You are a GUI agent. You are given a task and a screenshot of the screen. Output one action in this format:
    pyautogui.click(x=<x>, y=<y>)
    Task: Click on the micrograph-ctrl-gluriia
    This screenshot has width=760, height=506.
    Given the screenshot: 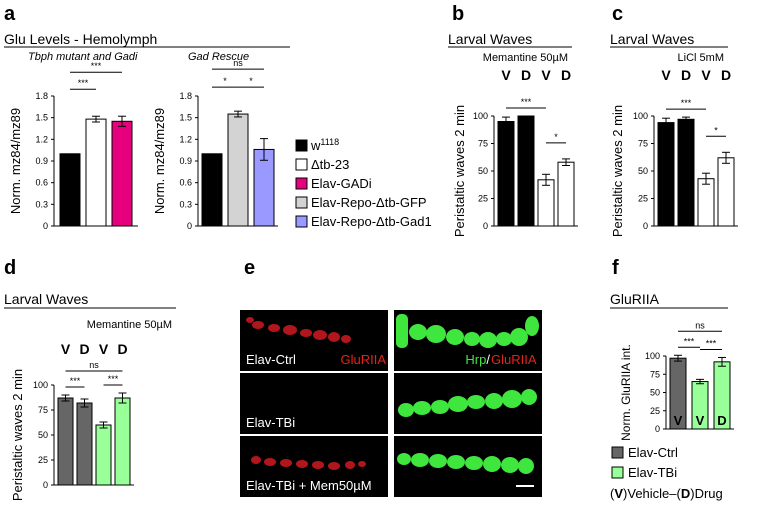 What is the action you would take?
    pyautogui.click(x=314, y=340)
    